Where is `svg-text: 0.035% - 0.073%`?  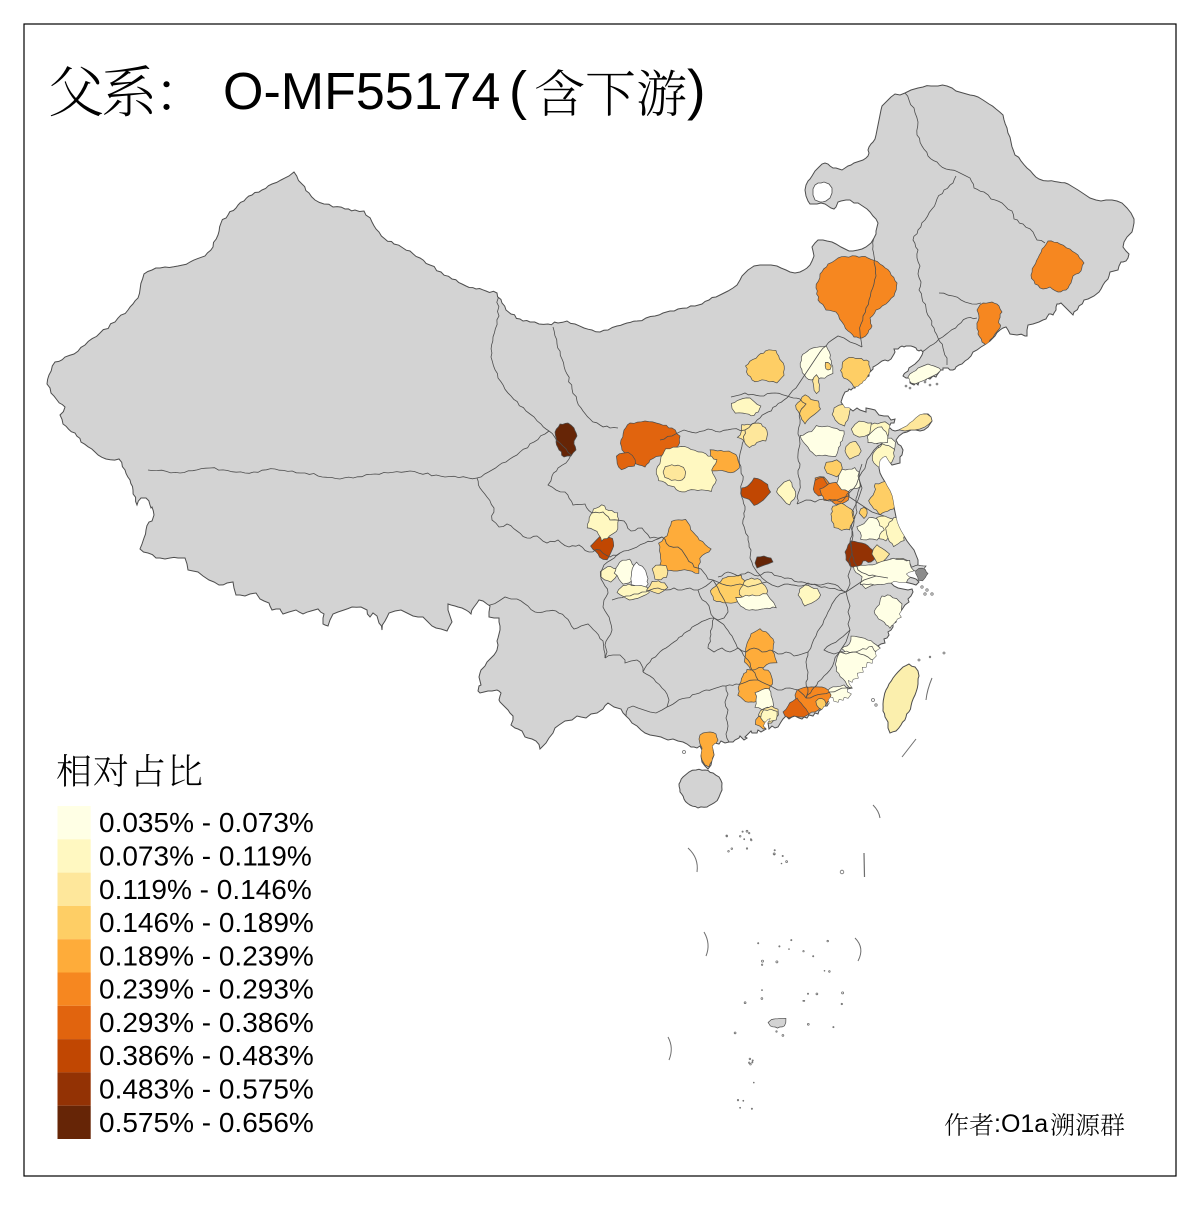
svg-text: 0.035% - 0.073% is located at coordinates (206, 822).